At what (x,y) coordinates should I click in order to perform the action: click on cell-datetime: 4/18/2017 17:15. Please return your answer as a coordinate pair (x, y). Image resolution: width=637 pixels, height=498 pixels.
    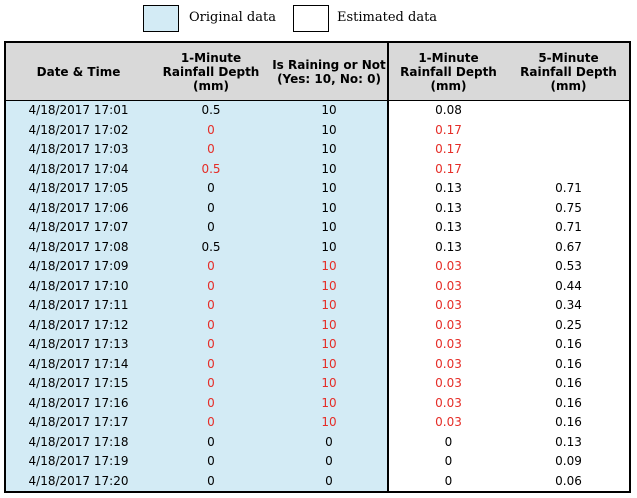
    Looking at the image, I should click on (78, 384).